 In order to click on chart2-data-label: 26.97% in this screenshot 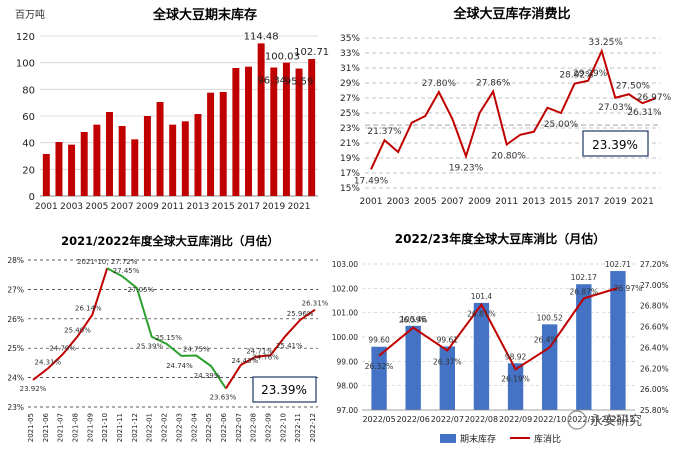, I will do `click(654, 98)`.